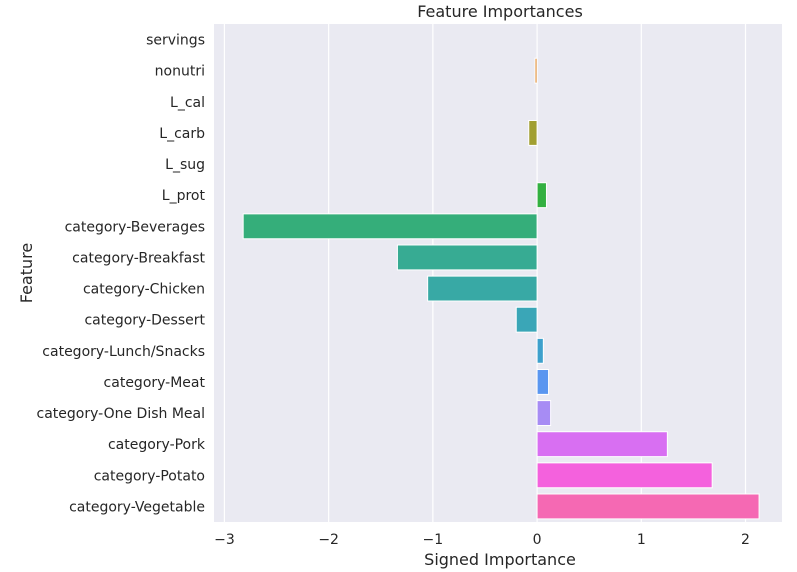 This screenshot has width=797, height=572. Describe the element at coordinates (187, 103) in the screenshot. I see `y-tick-label: L_cal` at that location.